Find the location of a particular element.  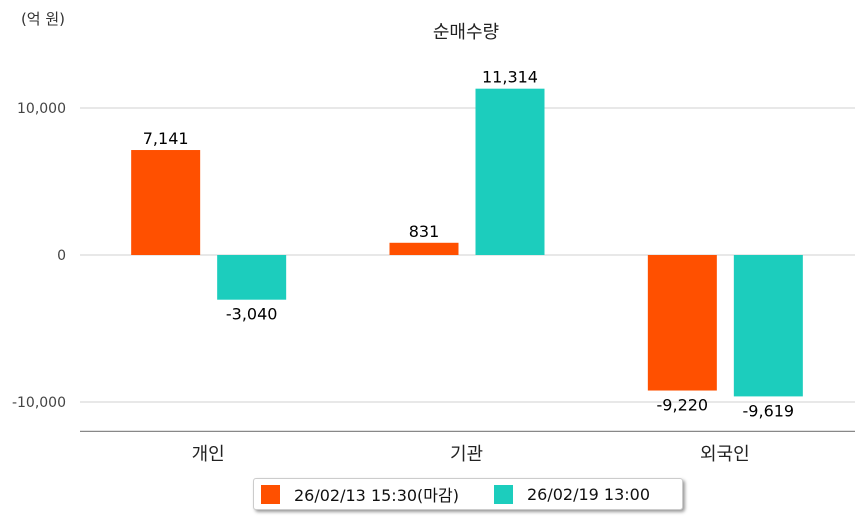

legend-item-1: 26/02/19 13:00 is located at coordinates (569, 494).